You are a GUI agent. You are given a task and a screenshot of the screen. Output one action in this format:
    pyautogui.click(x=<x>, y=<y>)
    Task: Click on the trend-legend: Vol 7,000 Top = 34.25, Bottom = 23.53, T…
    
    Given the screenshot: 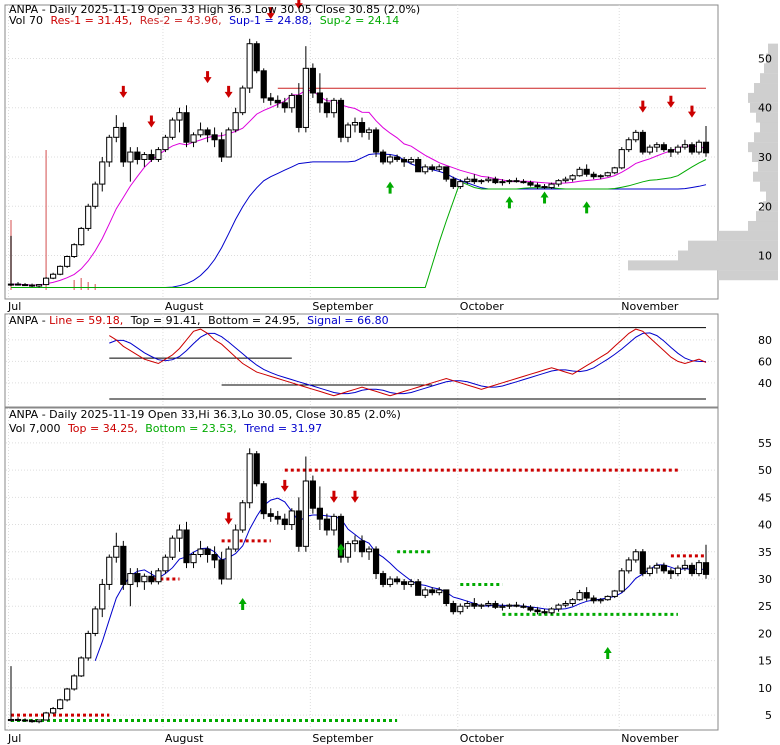 What is the action you would take?
    pyautogui.click(x=165, y=428)
    